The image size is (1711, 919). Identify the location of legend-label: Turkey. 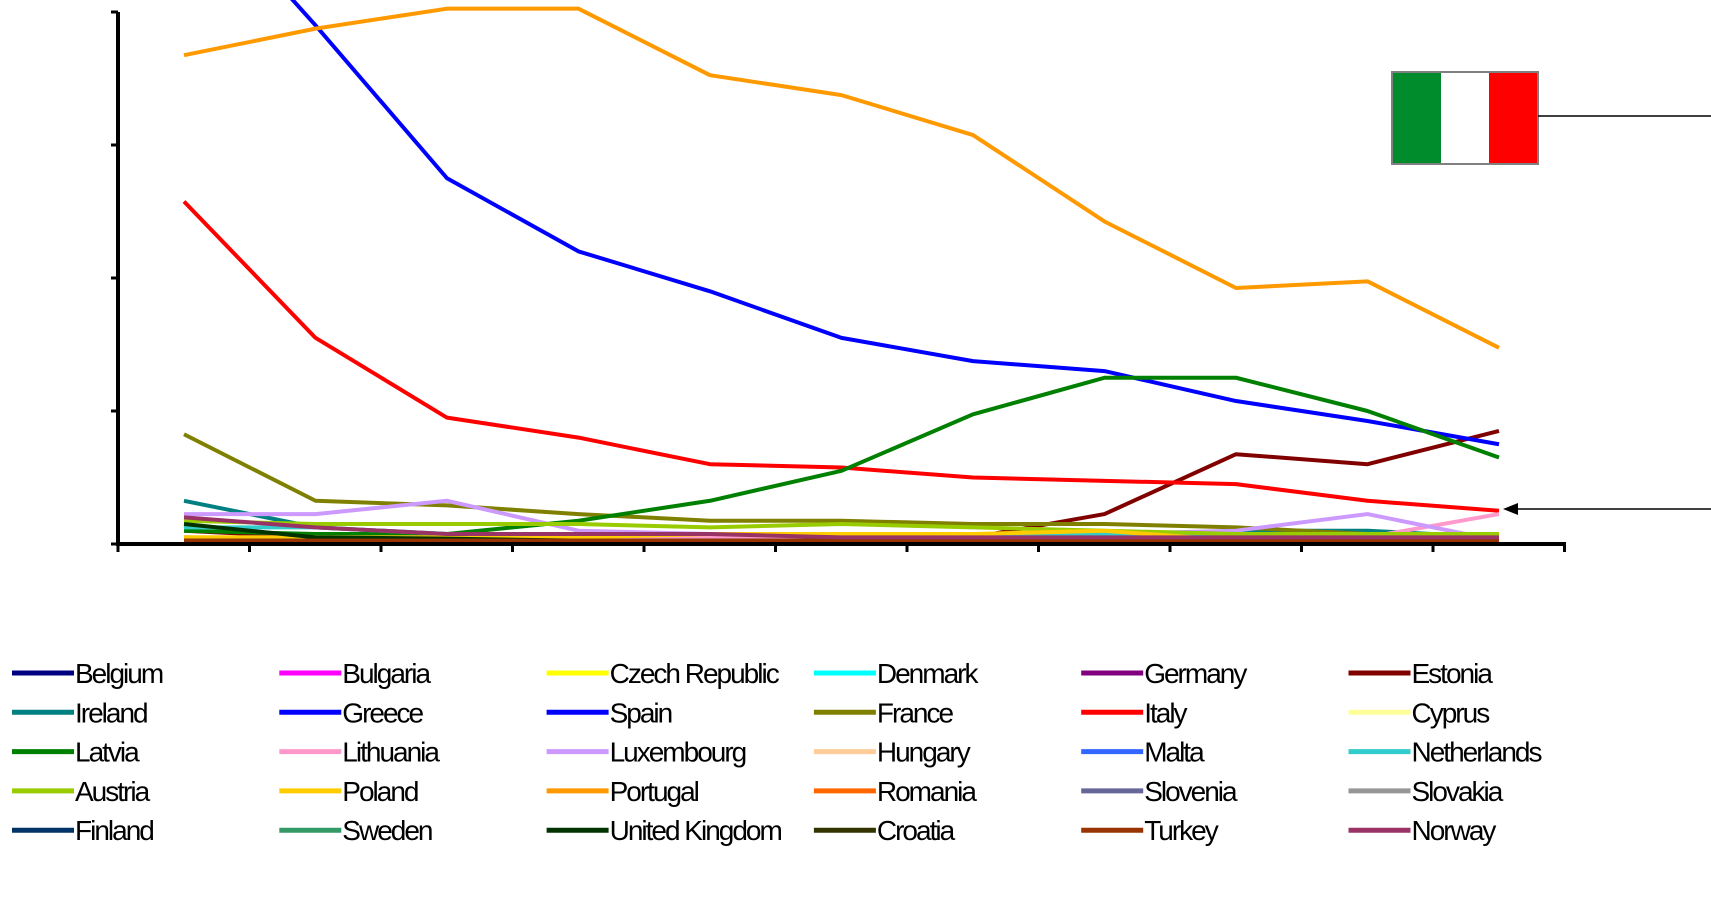
(1181, 830).